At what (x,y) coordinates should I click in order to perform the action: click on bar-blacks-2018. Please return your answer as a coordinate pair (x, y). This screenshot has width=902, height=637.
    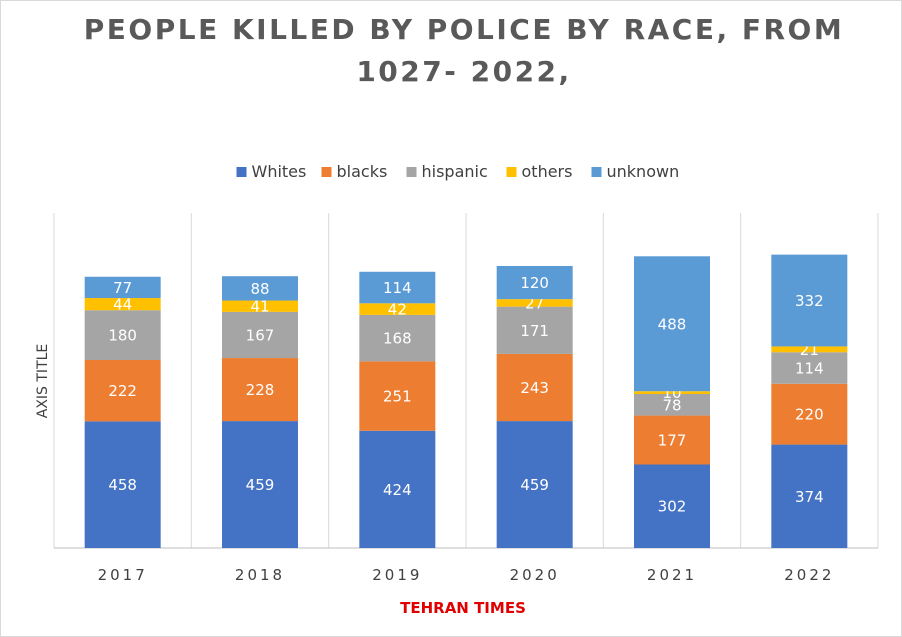
    Looking at the image, I should click on (260, 390).